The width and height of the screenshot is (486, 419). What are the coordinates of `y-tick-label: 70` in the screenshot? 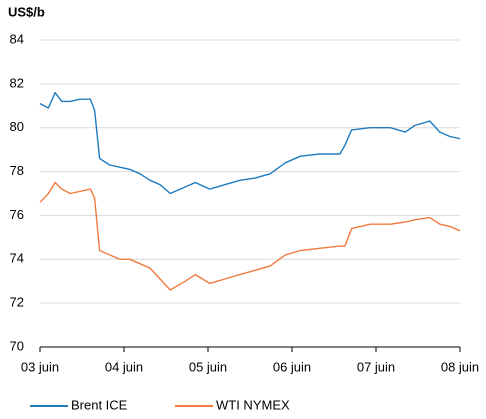 It's located at (17, 345).